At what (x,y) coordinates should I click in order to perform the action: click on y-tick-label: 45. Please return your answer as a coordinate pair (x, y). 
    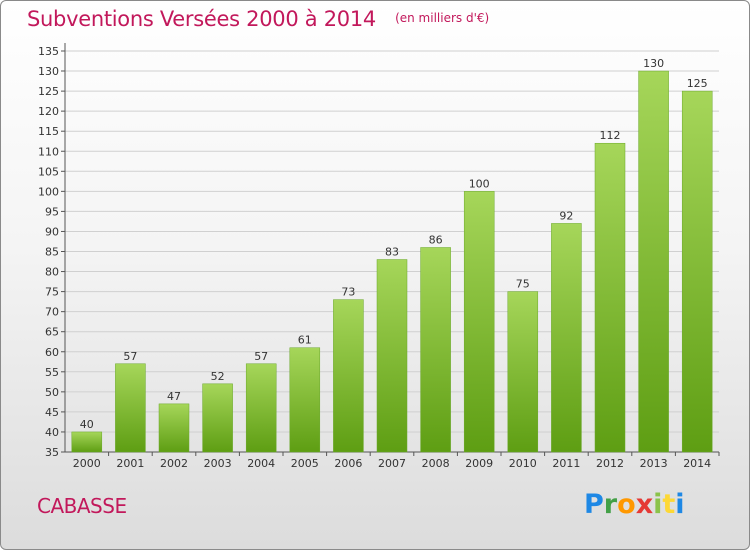
    Looking at the image, I should click on (52, 412).